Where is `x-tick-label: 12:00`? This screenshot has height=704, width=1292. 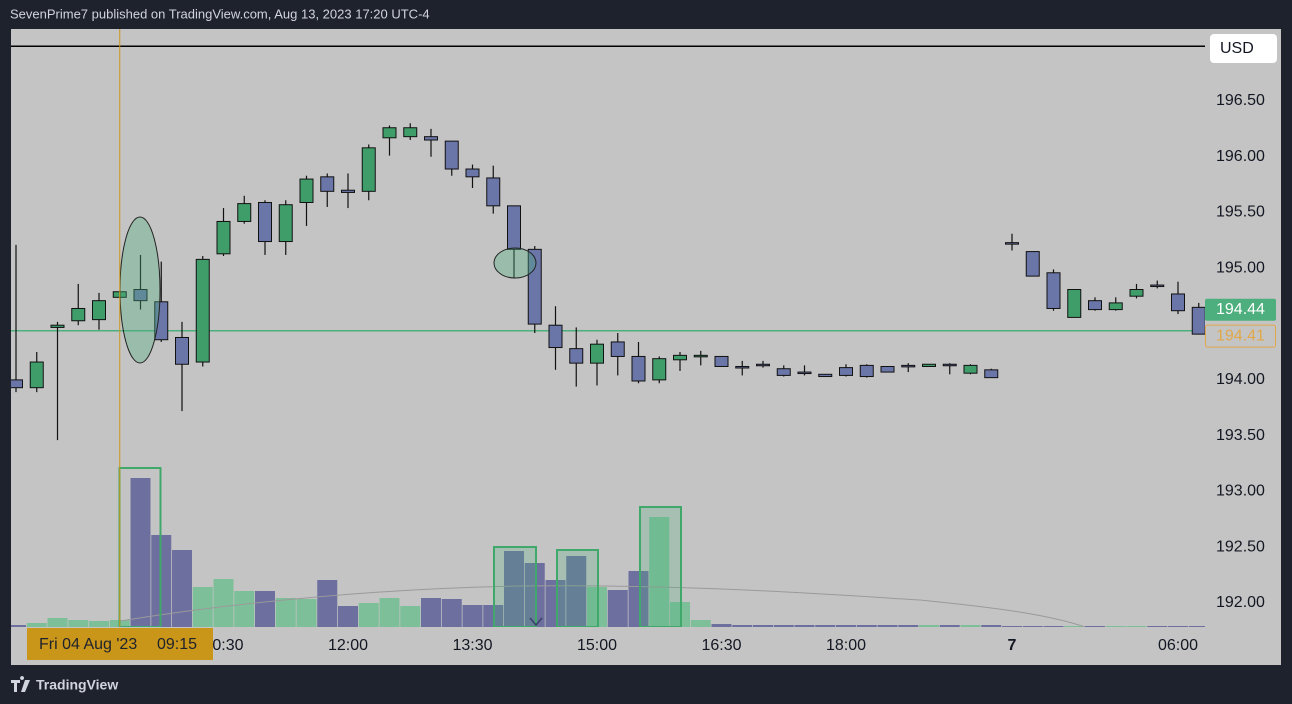
x-tick-label: 12:00 is located at coordinates (348, 645).